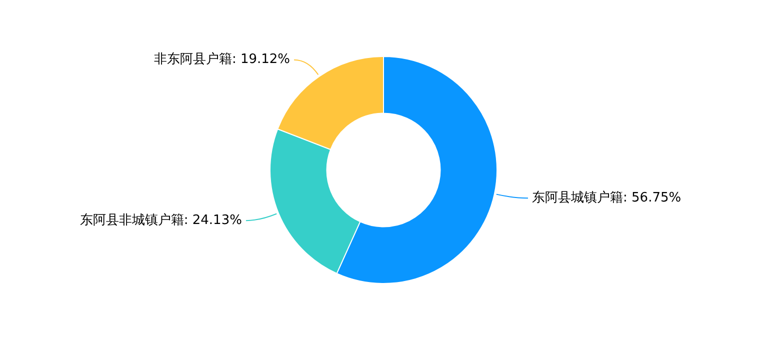  What do you see at coordinates (607, 198) in the screenshot?
I see `slice-label: 东阿县城镇户籍: 56.75%` at bounding box center [607, 198].